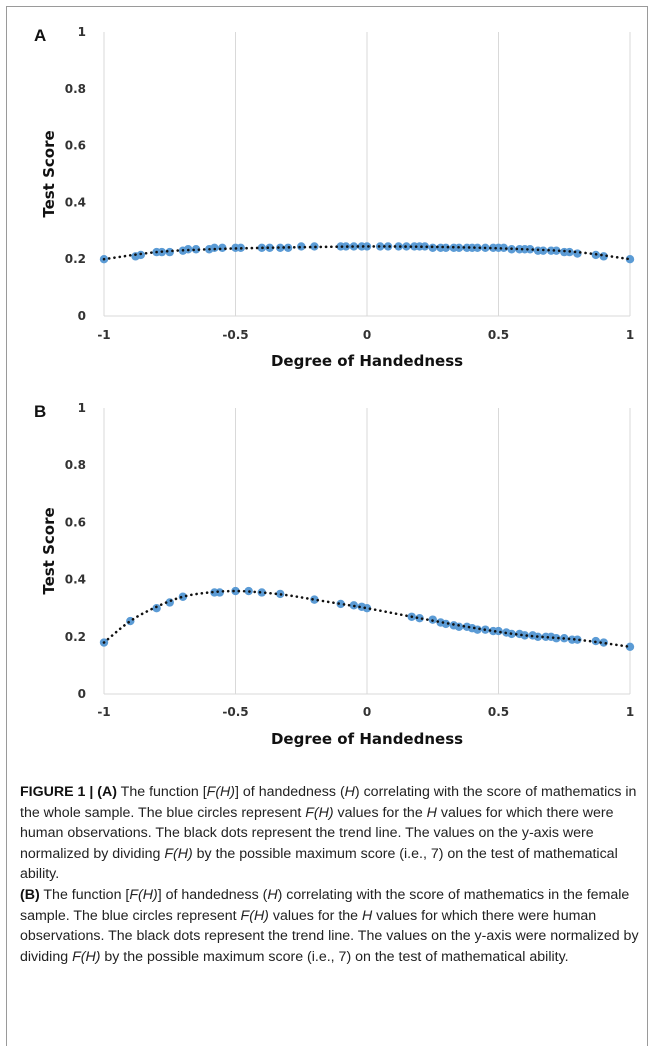 Image resolution: width=654 pixels, height=1052 pixels. What do you see at coordinates (40, 411) in the screenshot?
I see `panel-letter-b: B` at bounding box center [40, 411].